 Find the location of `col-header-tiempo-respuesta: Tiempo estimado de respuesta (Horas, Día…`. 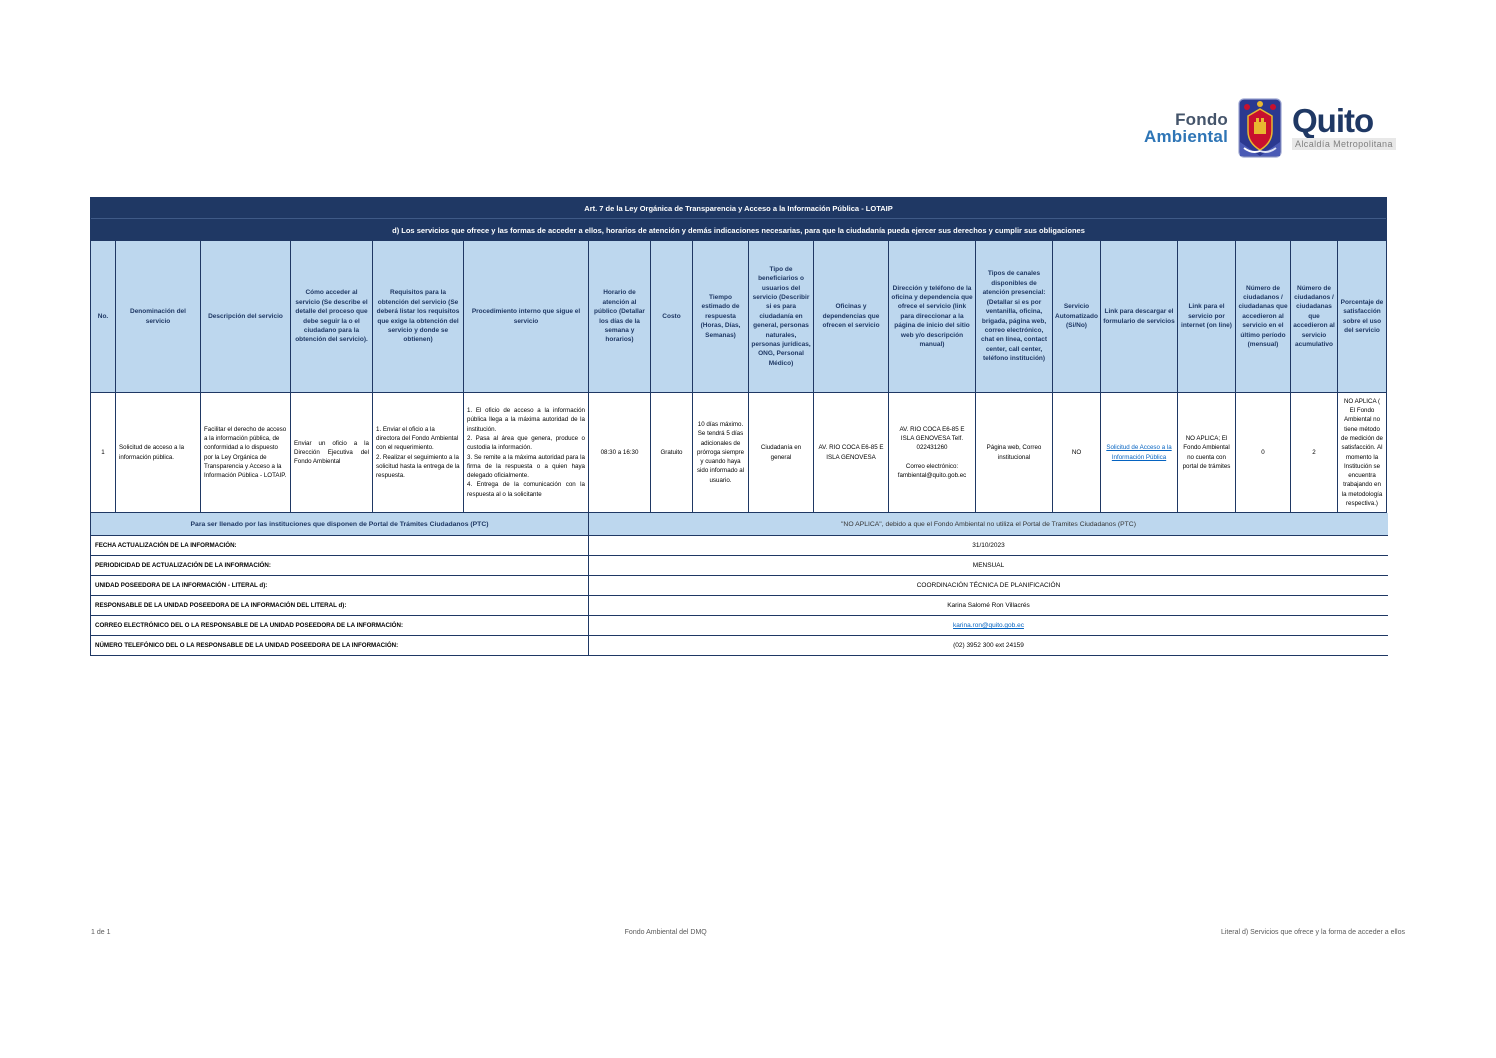

col-header-tiempo-respuesta: Tiempo estimado de respuesta (Horas, Día… is located at coordinates (721, 317).